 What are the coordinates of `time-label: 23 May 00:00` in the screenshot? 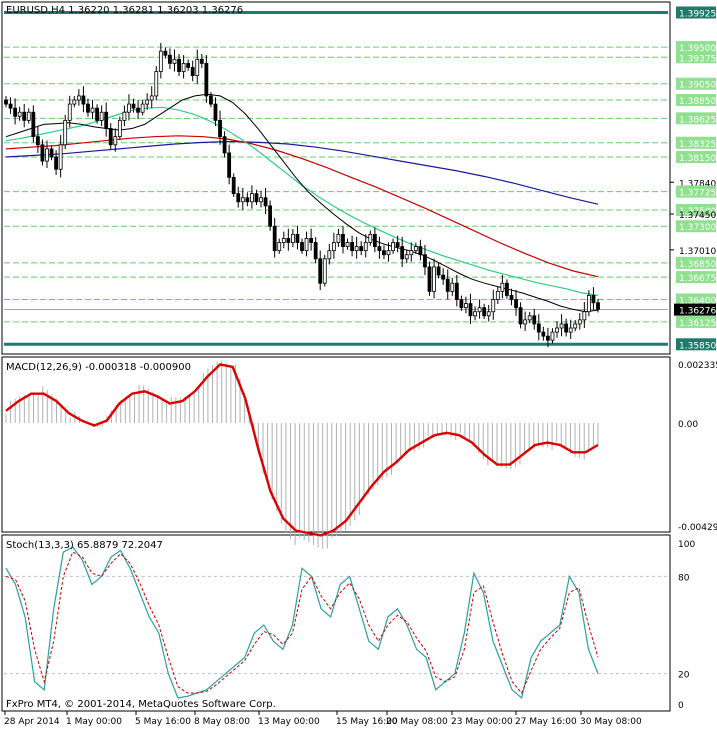 It's located at (482, 722).